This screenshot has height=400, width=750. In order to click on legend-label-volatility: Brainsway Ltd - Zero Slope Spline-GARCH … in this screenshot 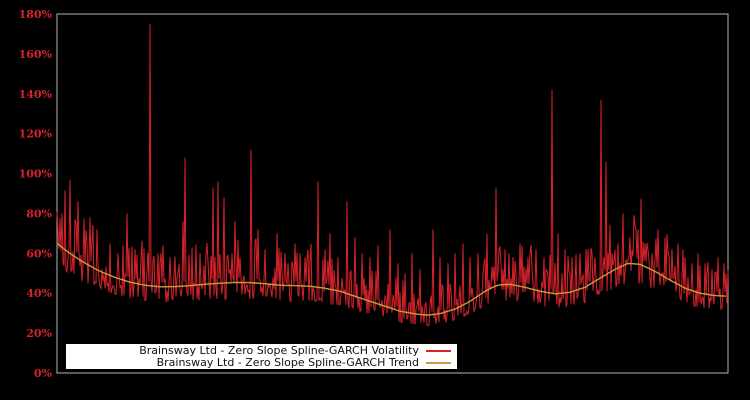, I will do `click(279, 350)`.